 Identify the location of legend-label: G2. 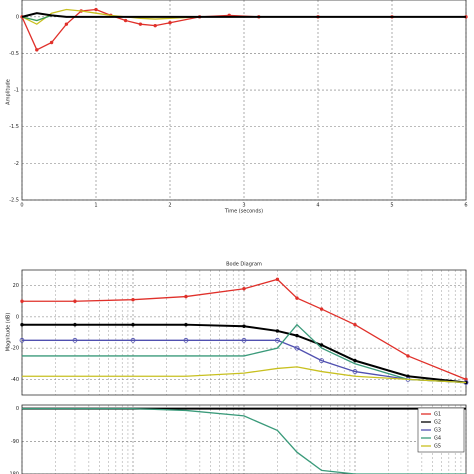
(437, 423).